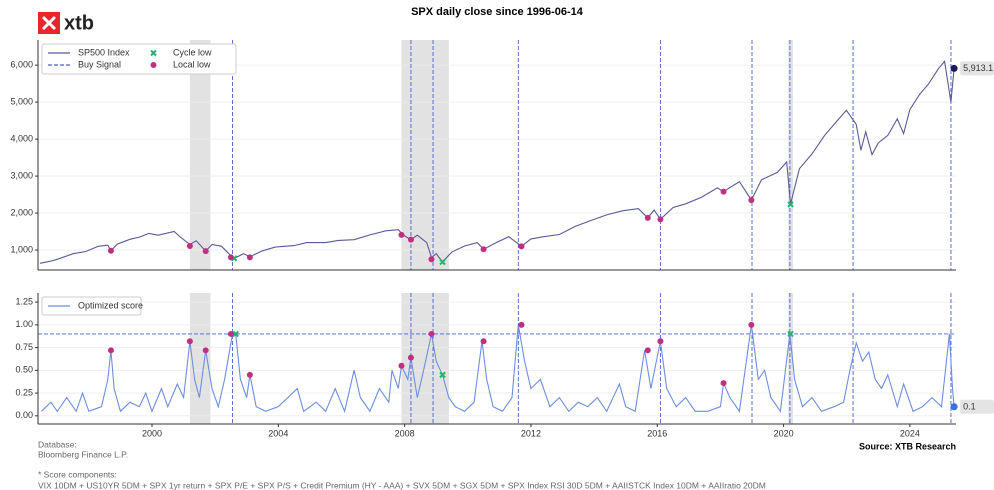  What do you see at coordinates (24, 392) in the screenshot?
I see `y-tick-label: 0.25` at bounding box center [24, 392].